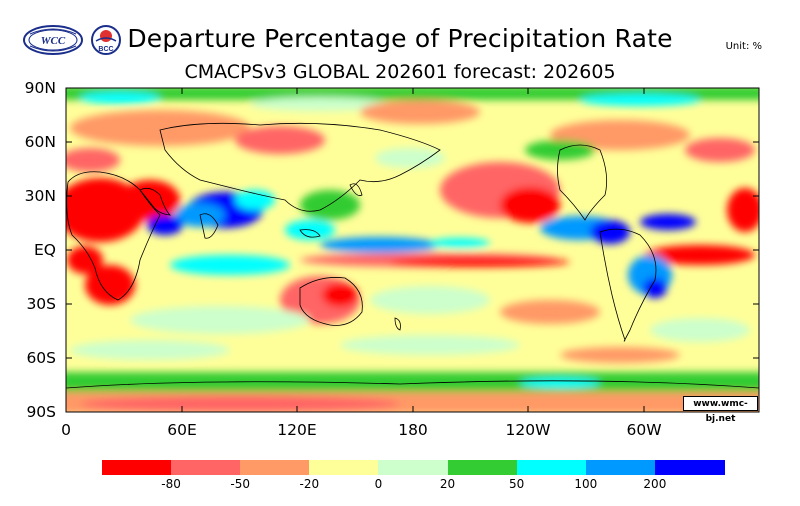  I want to click on wcc-logo: WCC, so click(53, 42).